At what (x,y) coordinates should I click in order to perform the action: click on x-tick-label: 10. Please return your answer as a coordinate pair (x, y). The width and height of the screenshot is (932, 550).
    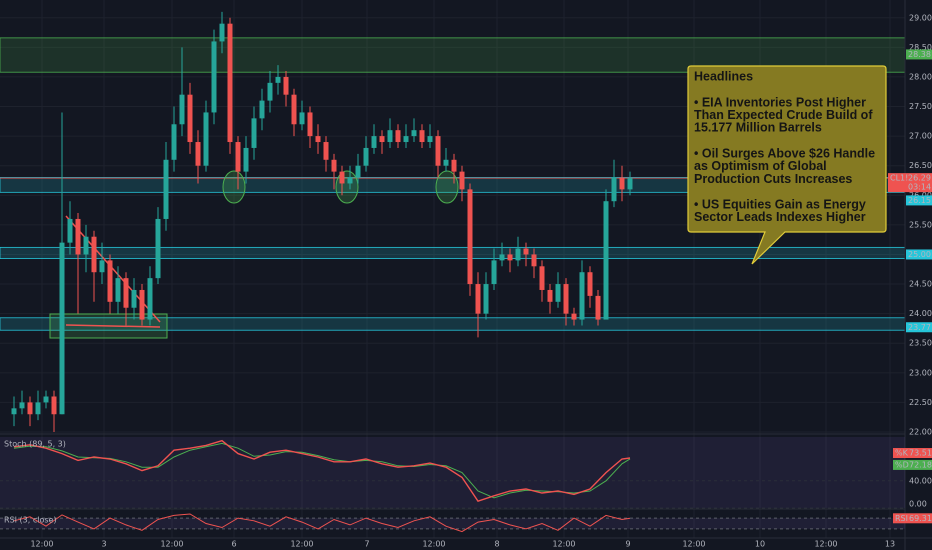
    Looking at the image, I should click on (760, 544).